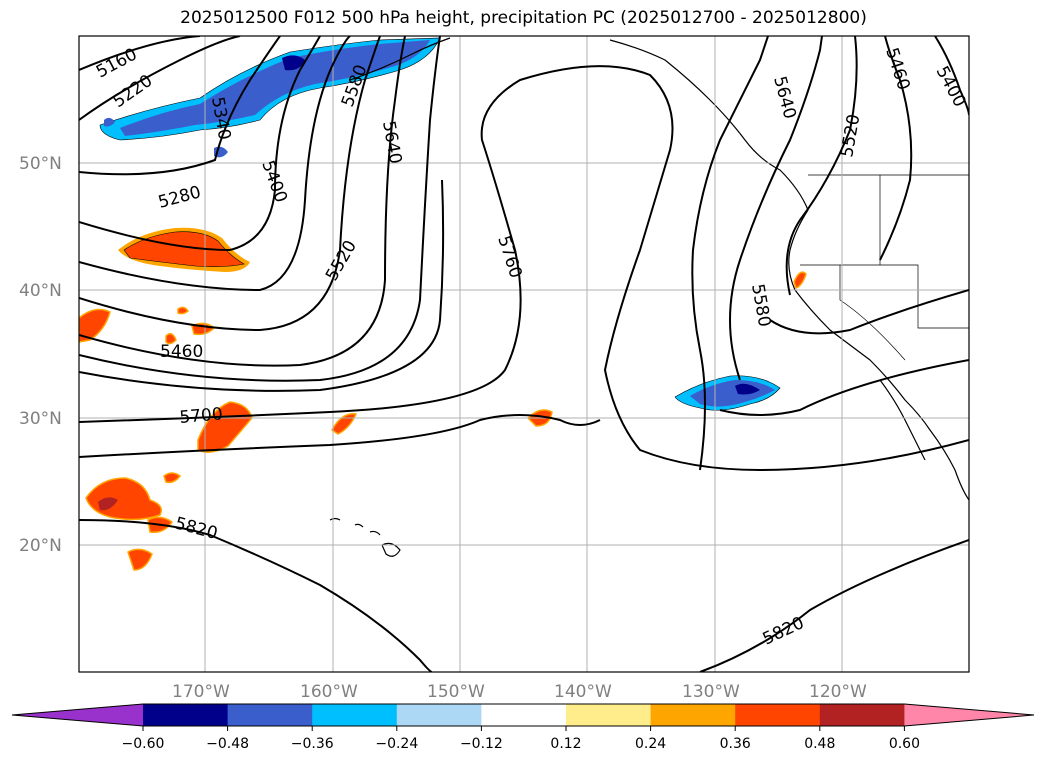 This screenshot has height=765, width=1047. What do you see at coordinates (365, 537) in the screenshot?
I see `hawaii-islands` at bounding box center [365, 537].